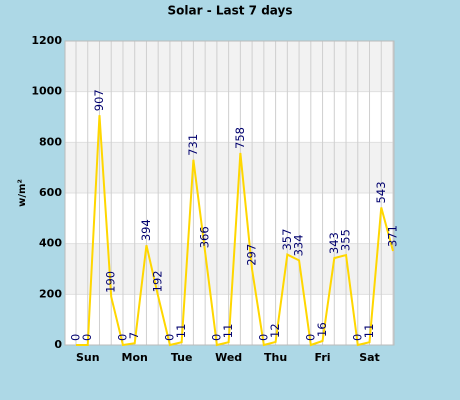  What do you see at coordinates (135, 357) in the screenshot?
I see `x-tick-label: Mon` at bounding box center [135, 357].